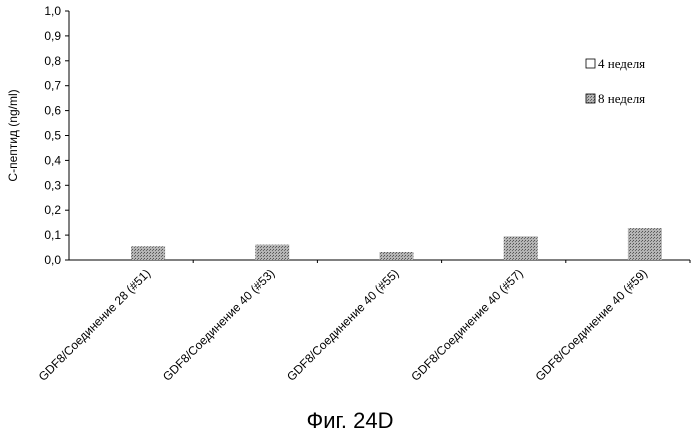 This screenshot has height=444, width=700. What do you see at coordinates (52, 260) in the screenshot?
I see `y-tick-label: 0,0` at bounding box center [52, 260].